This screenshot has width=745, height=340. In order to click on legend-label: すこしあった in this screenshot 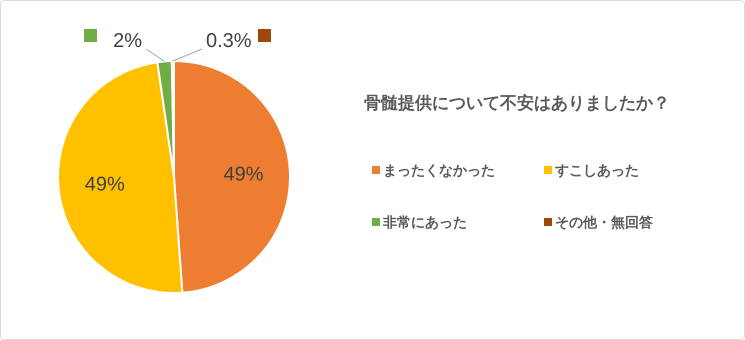, I will do `click(596, 170)`.